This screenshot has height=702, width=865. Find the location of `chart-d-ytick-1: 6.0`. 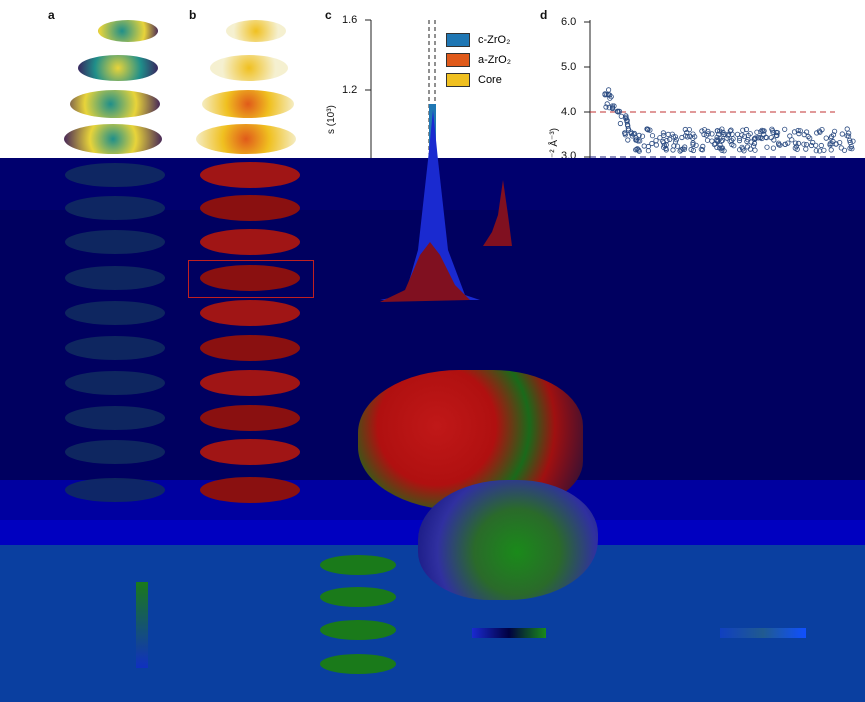

chart-d-ytick-1: 6.0 is located at coordinates (569, 22).